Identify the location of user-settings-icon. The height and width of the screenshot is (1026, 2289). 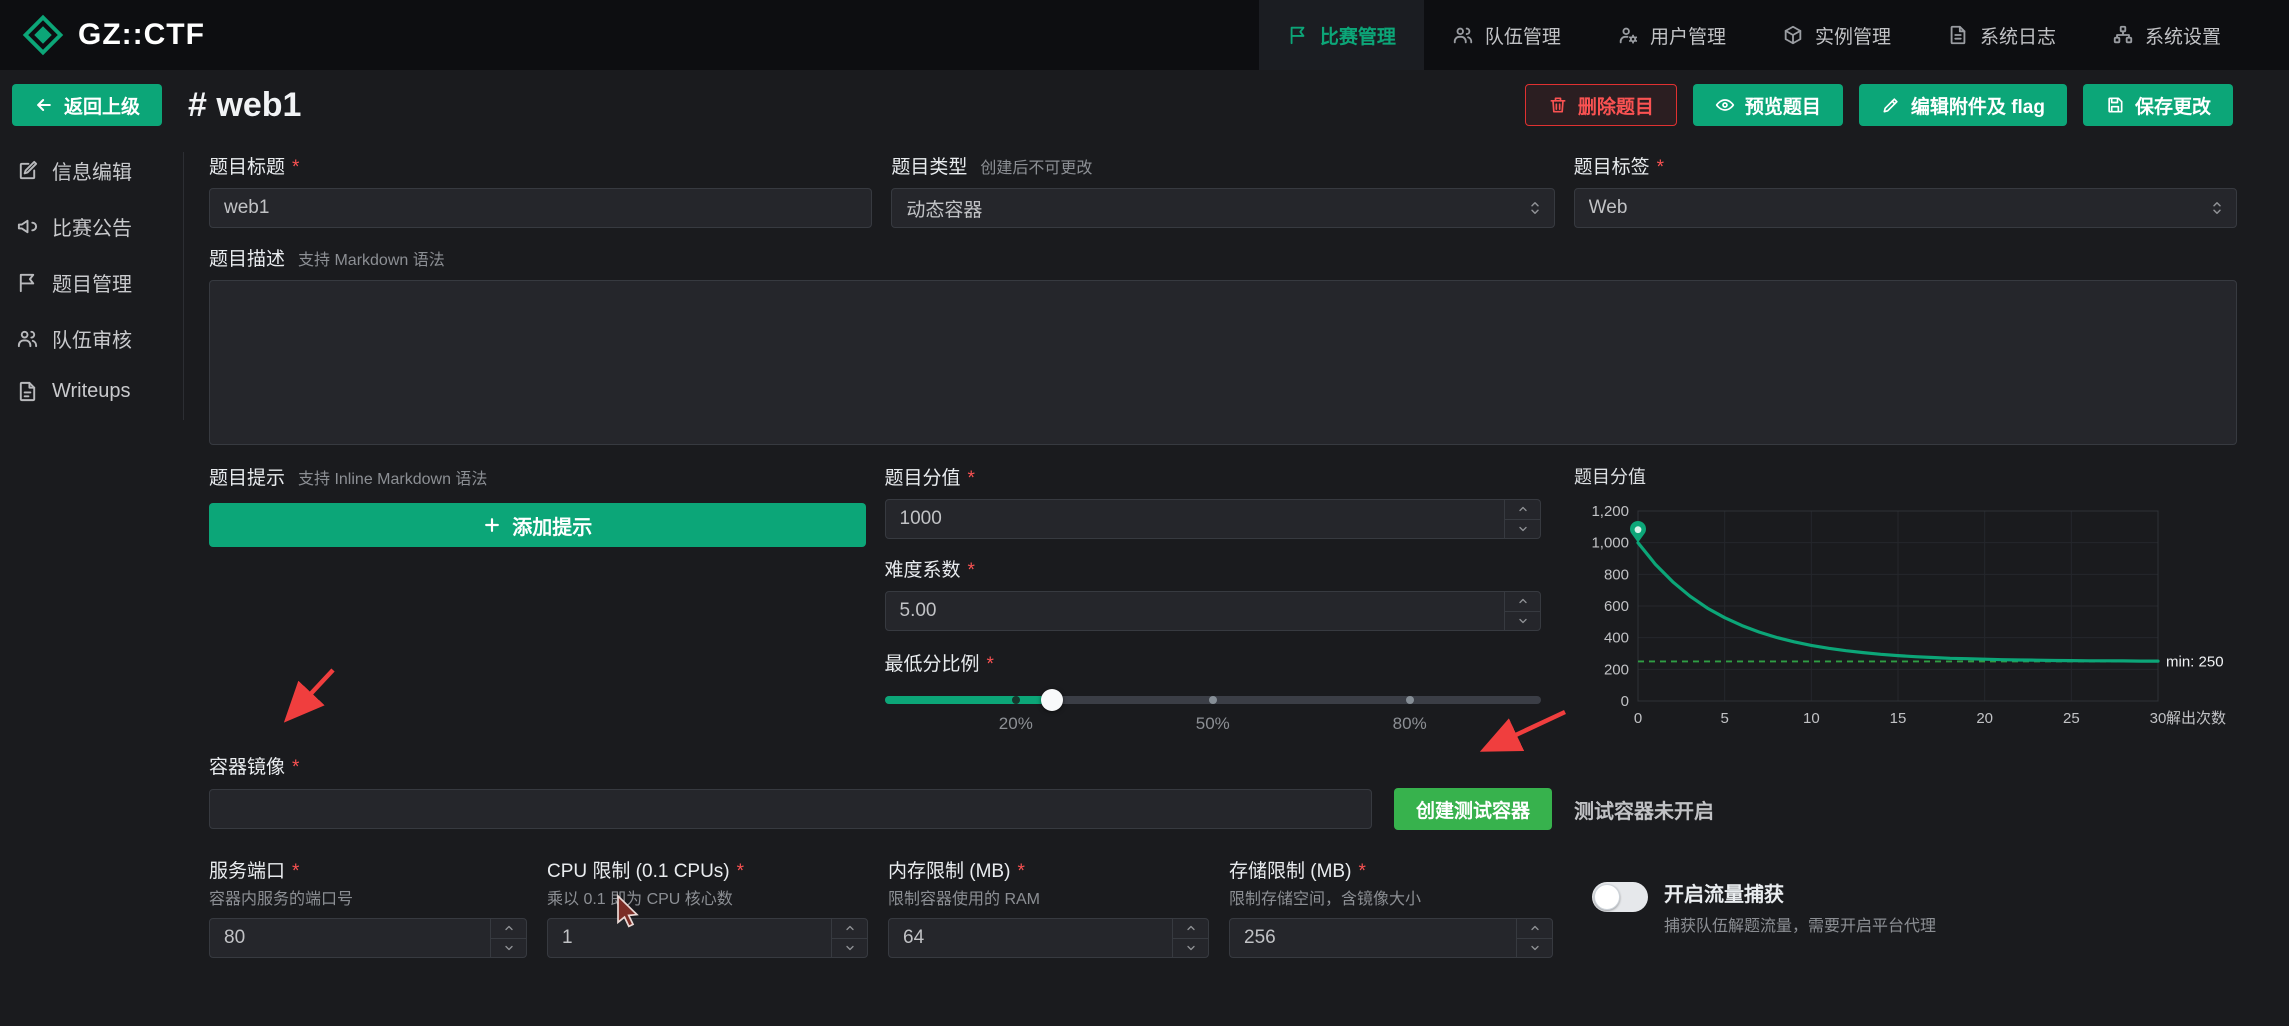
(1628, 35).